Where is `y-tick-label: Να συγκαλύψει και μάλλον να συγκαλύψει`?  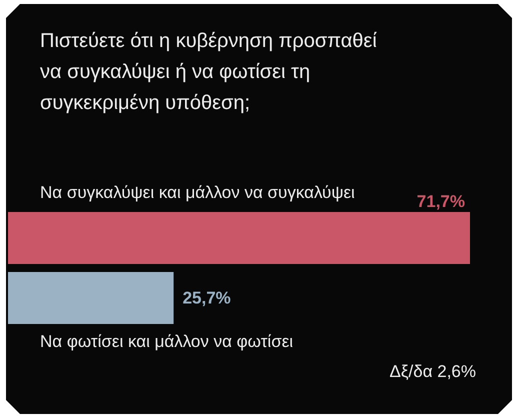 y-tick-label: Να συγκαλύψει και μάλλον να συγκαλύψει is located at coordinates (197, 193).